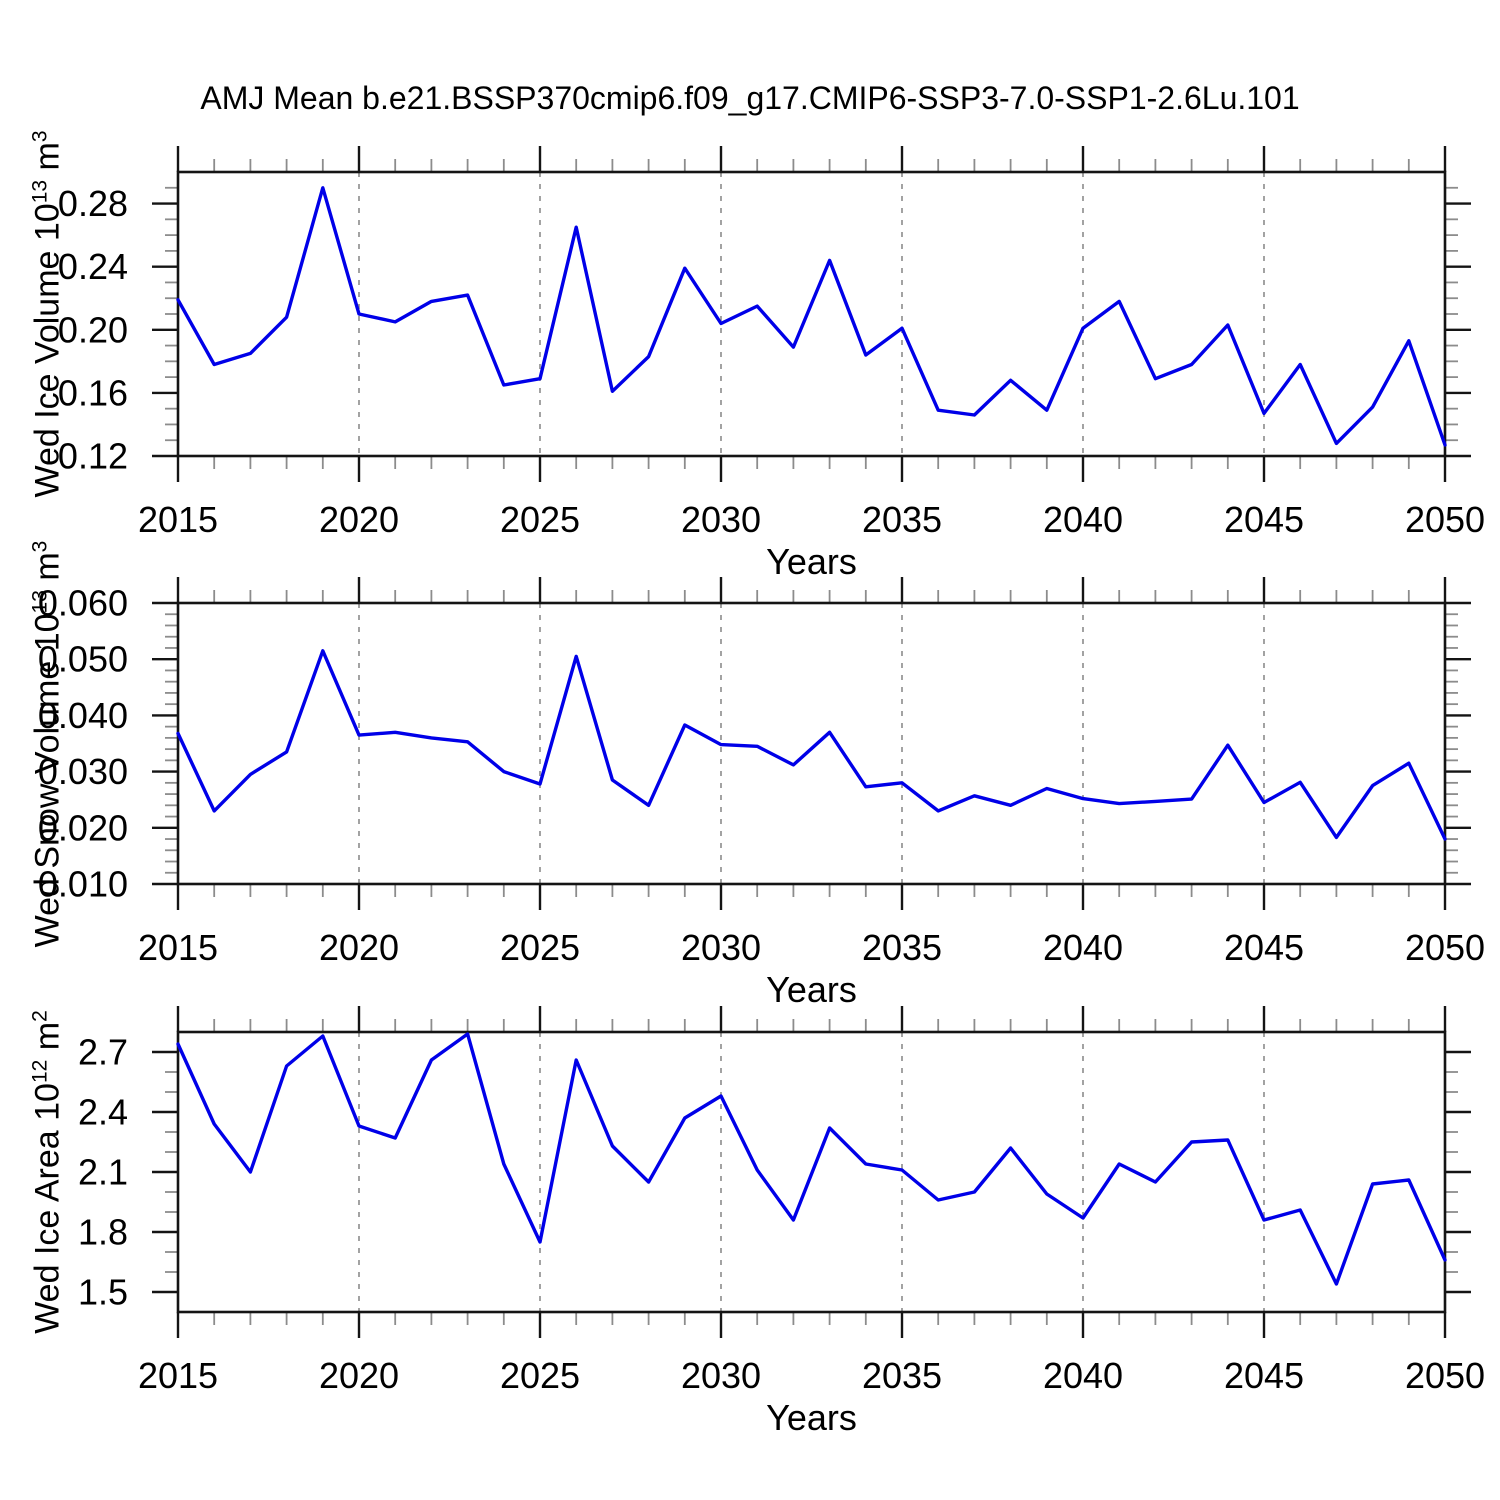 This screenshot has height=1500, width=1500. Describe the element at coordinates (40, 1016) in the screenshot. I see `unit-exponent: 2` at that location.